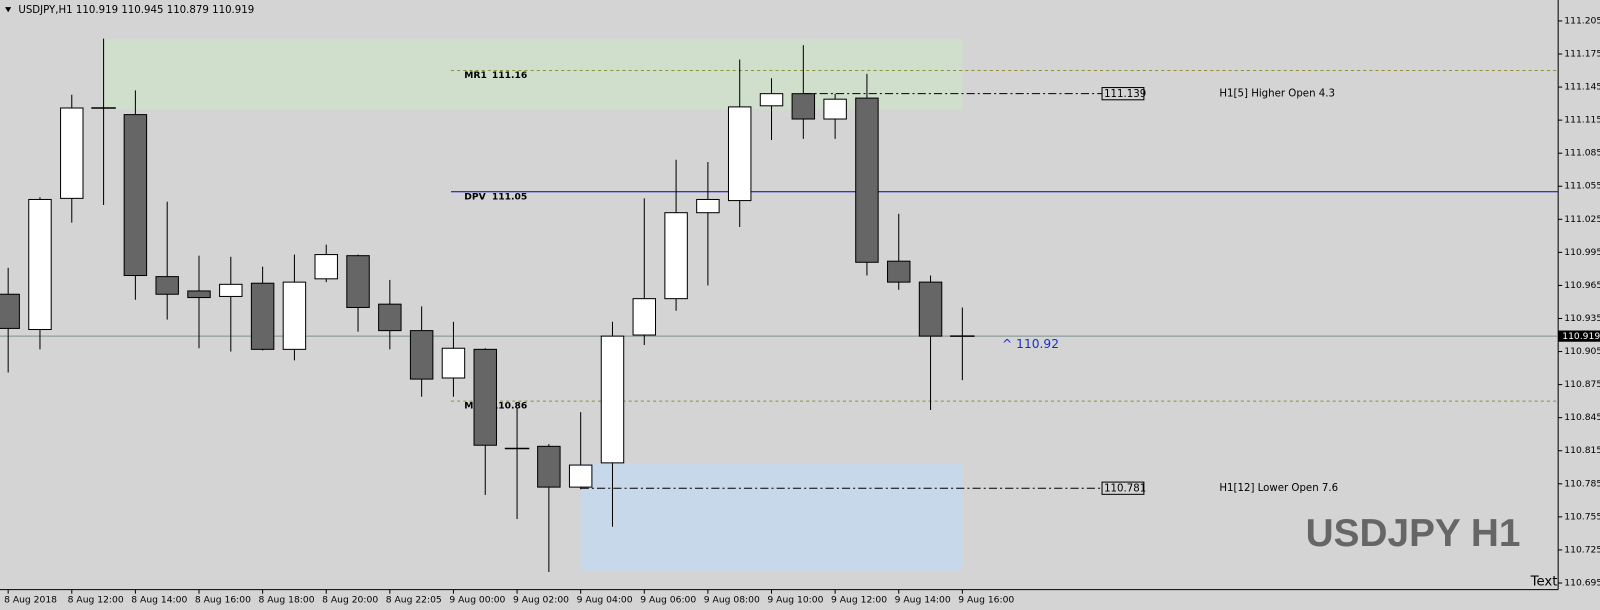 The image size is (1600, 610). Describe the element at coordinates (1582, 153) in the screenshot. I see `y-tick-label: 111.085` at that location.